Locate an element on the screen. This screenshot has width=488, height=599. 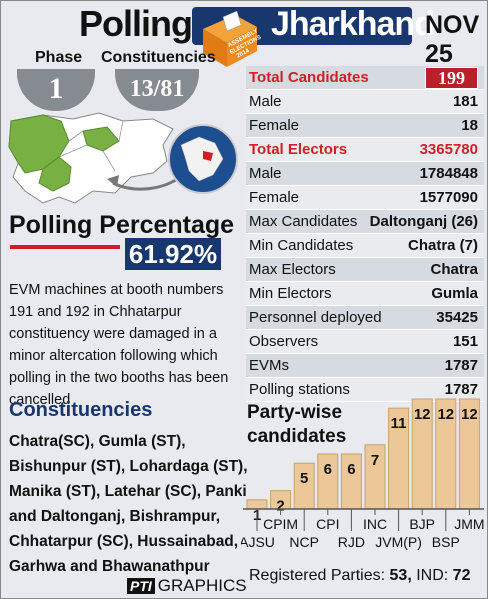
credit-text: GRAPHICS is located at coordinates (202, 585).